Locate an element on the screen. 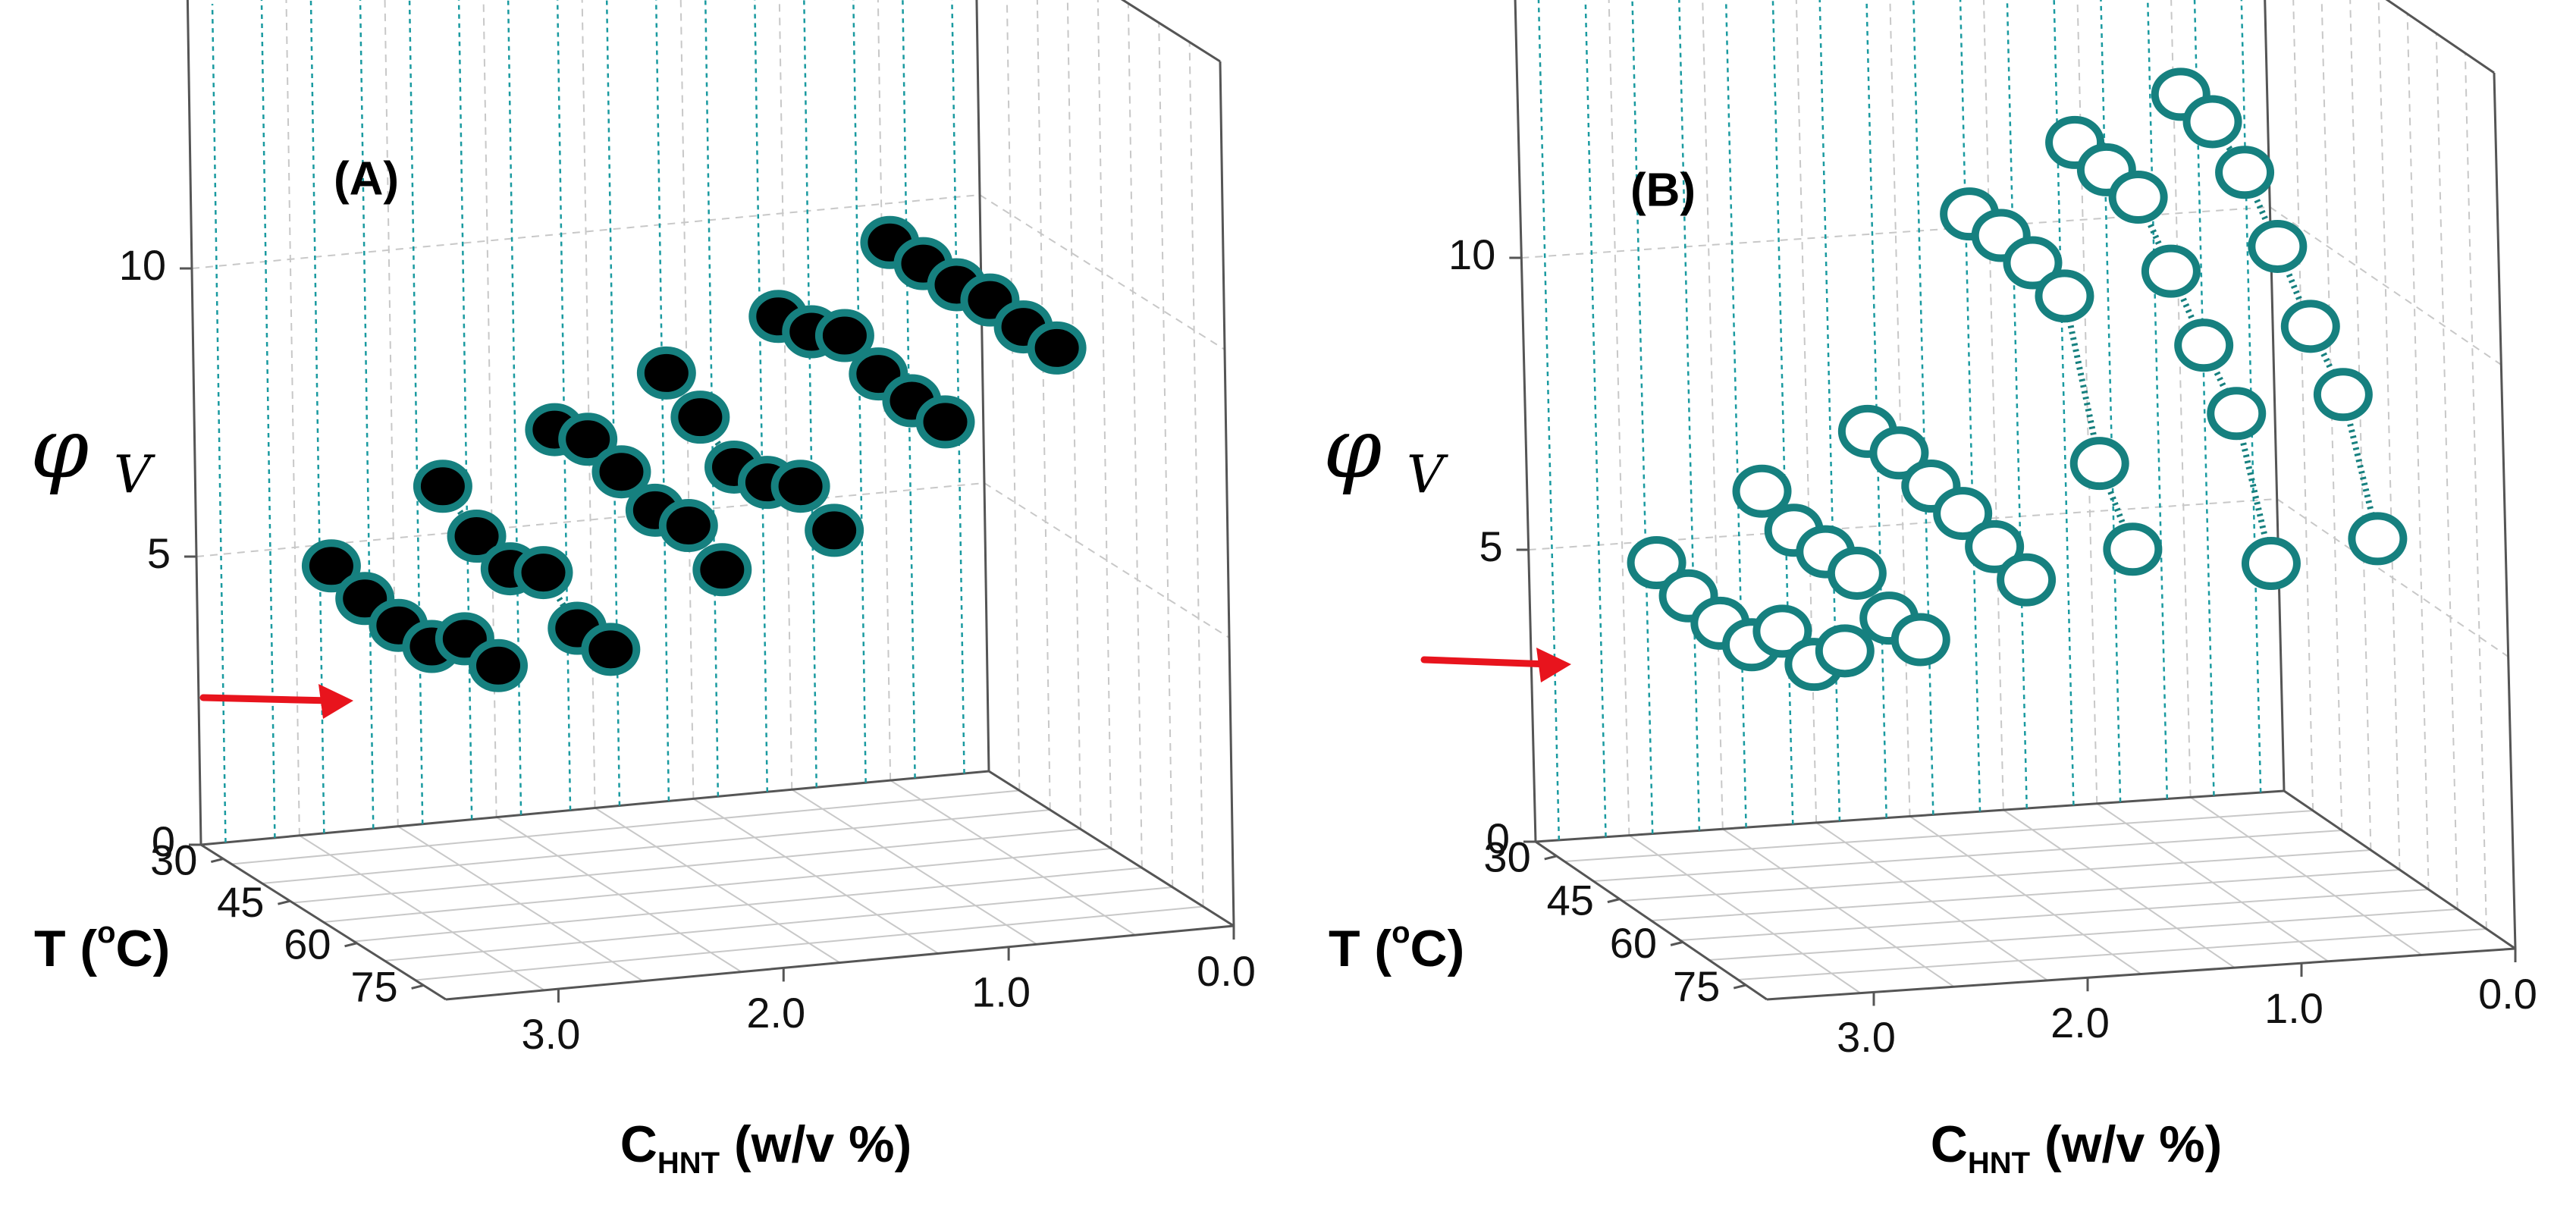 This screenshot has width=2576, height=1211. phi-axis-line is located at coordinates (194, 423).